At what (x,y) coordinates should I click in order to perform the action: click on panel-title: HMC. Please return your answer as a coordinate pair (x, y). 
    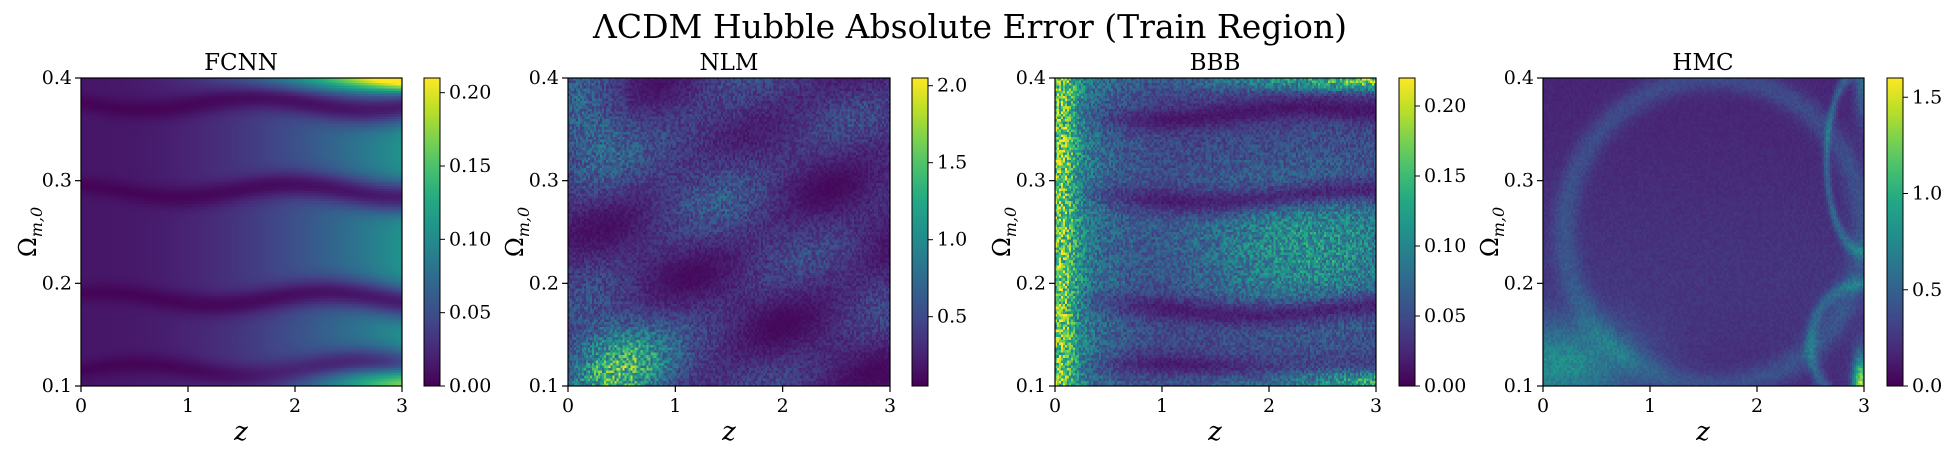
    Looking at the image, I should click on (1702, 63).